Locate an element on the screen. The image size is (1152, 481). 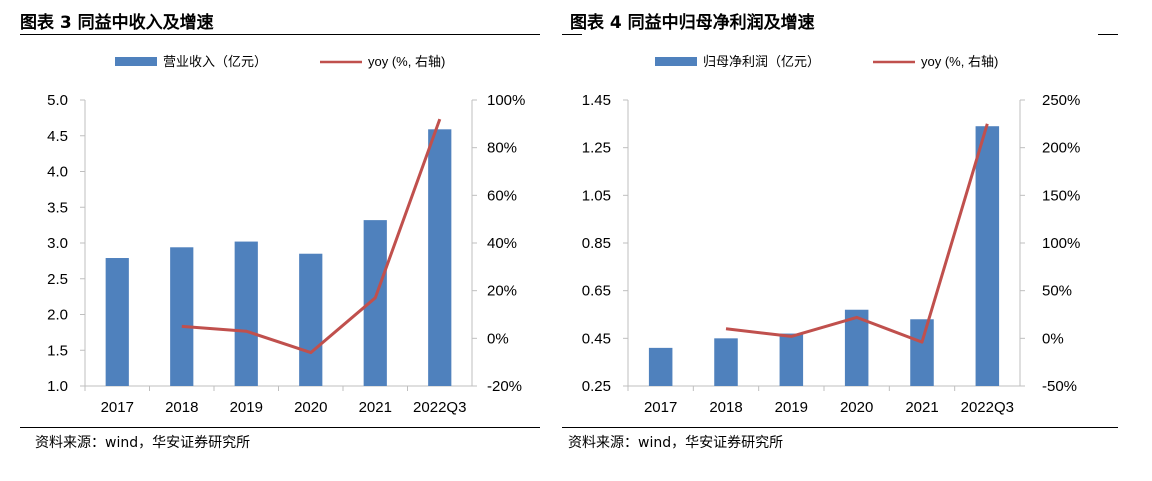
left-tick-label: 3.0 is located at coordinates (57, 243).